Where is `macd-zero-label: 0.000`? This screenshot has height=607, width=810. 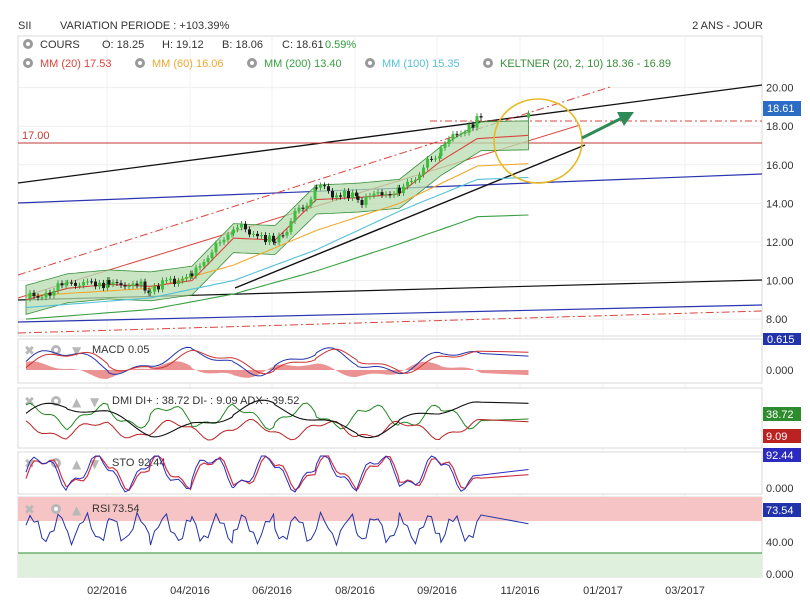
macd-zero-label: 0.000 is located at coordinates (780, 371).